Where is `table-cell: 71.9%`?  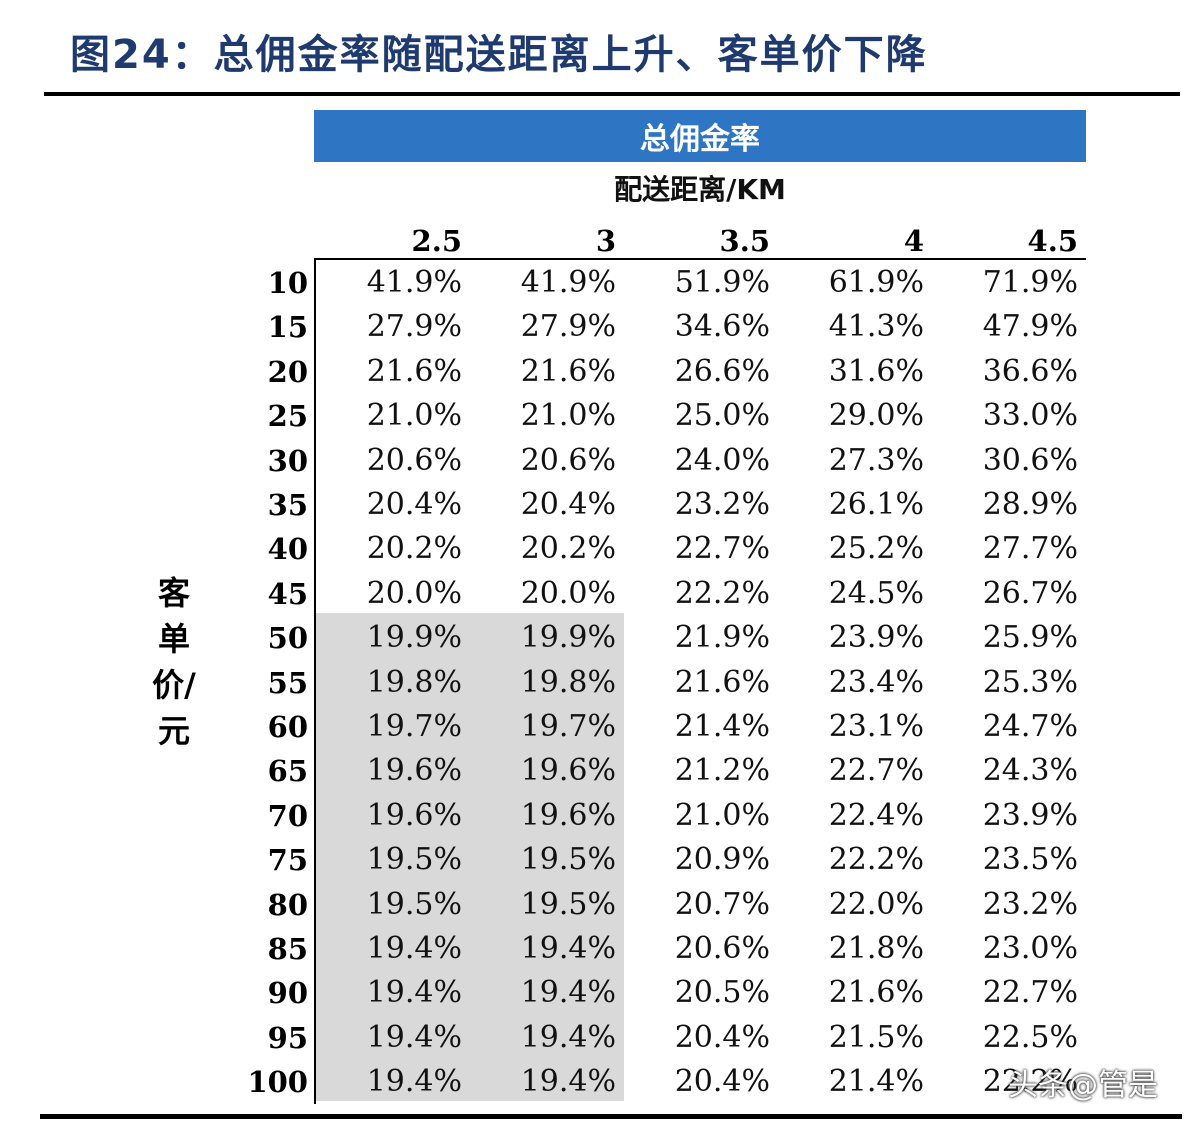 table-cell: 71.9% is located at coordinates (1030, 282).